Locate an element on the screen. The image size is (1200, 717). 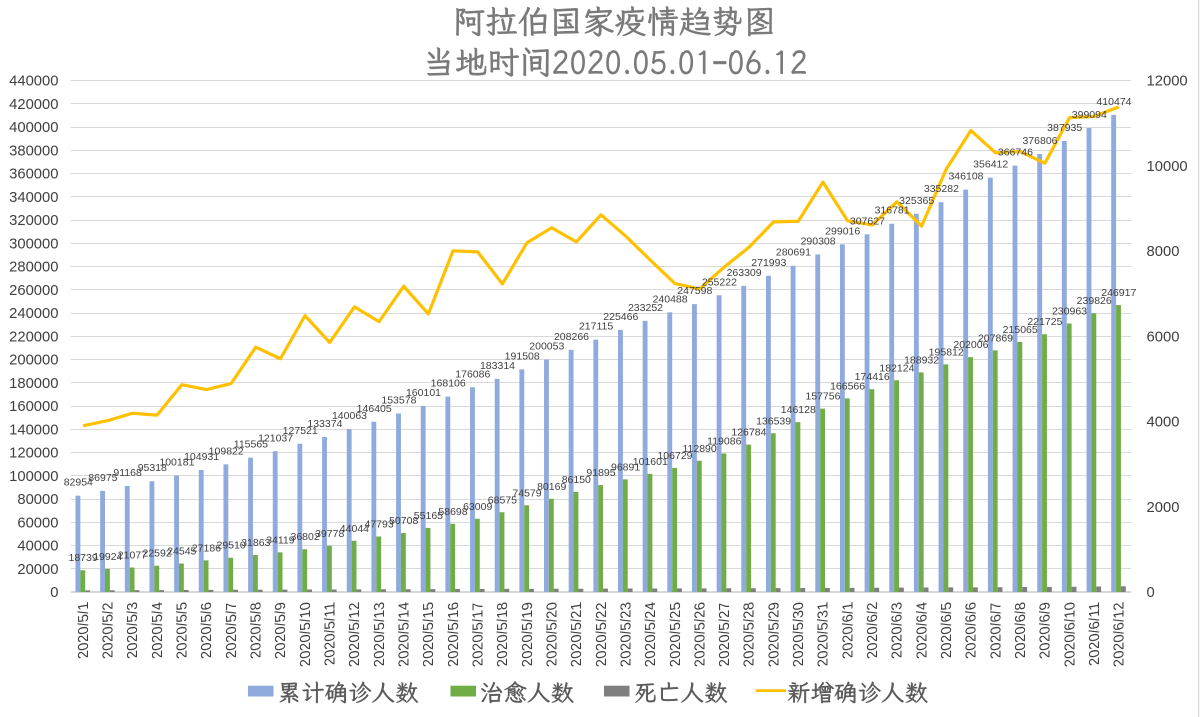
svg-text: 6000 is located at coordinates (1163, 337).